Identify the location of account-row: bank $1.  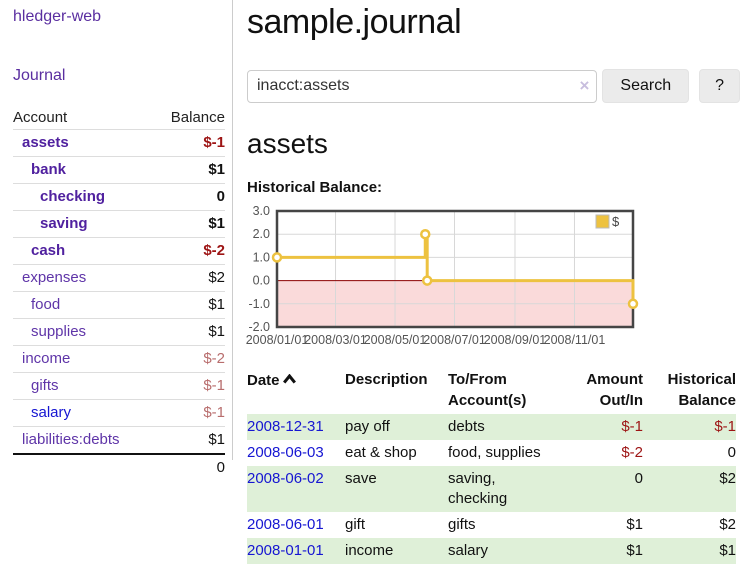
(119, 170).